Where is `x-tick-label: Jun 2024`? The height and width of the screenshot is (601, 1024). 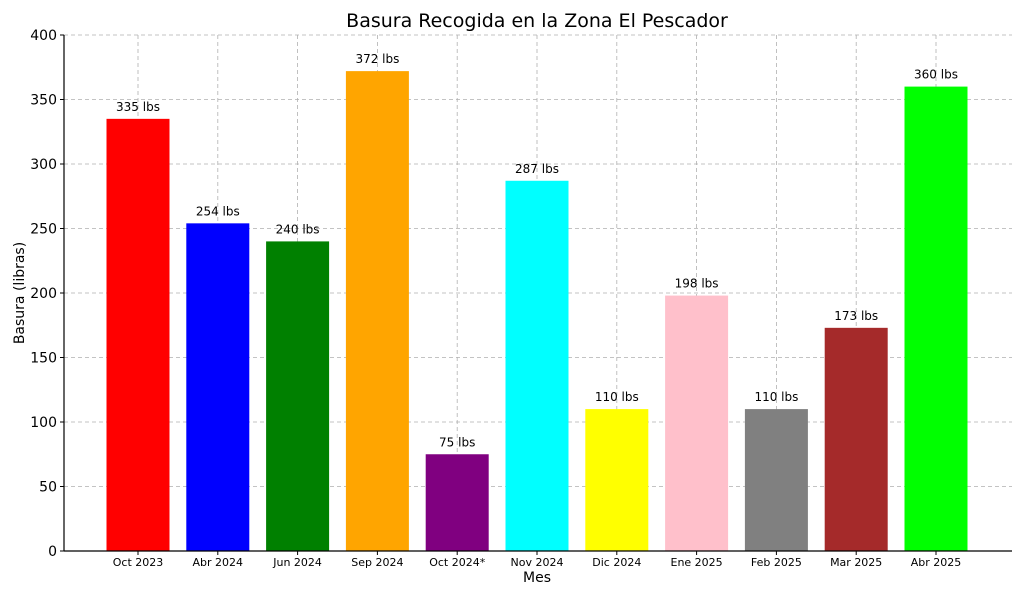
x-tick-label: Jun 2024 is located at coordinates (297, 562).